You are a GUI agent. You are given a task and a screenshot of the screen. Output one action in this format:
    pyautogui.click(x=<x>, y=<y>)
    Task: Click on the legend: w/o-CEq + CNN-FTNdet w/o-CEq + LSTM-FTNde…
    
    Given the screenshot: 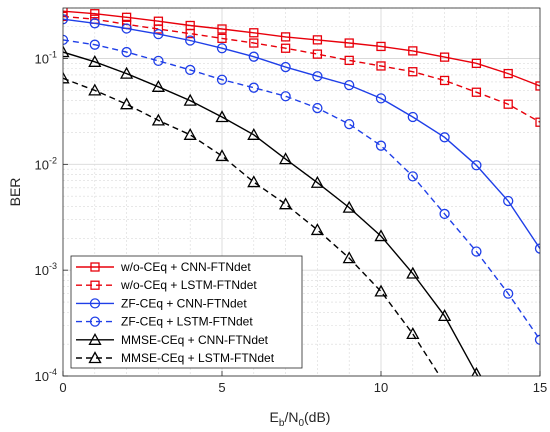 What is the action you would take?
    pyautogui.click(x=186, y=312)
    